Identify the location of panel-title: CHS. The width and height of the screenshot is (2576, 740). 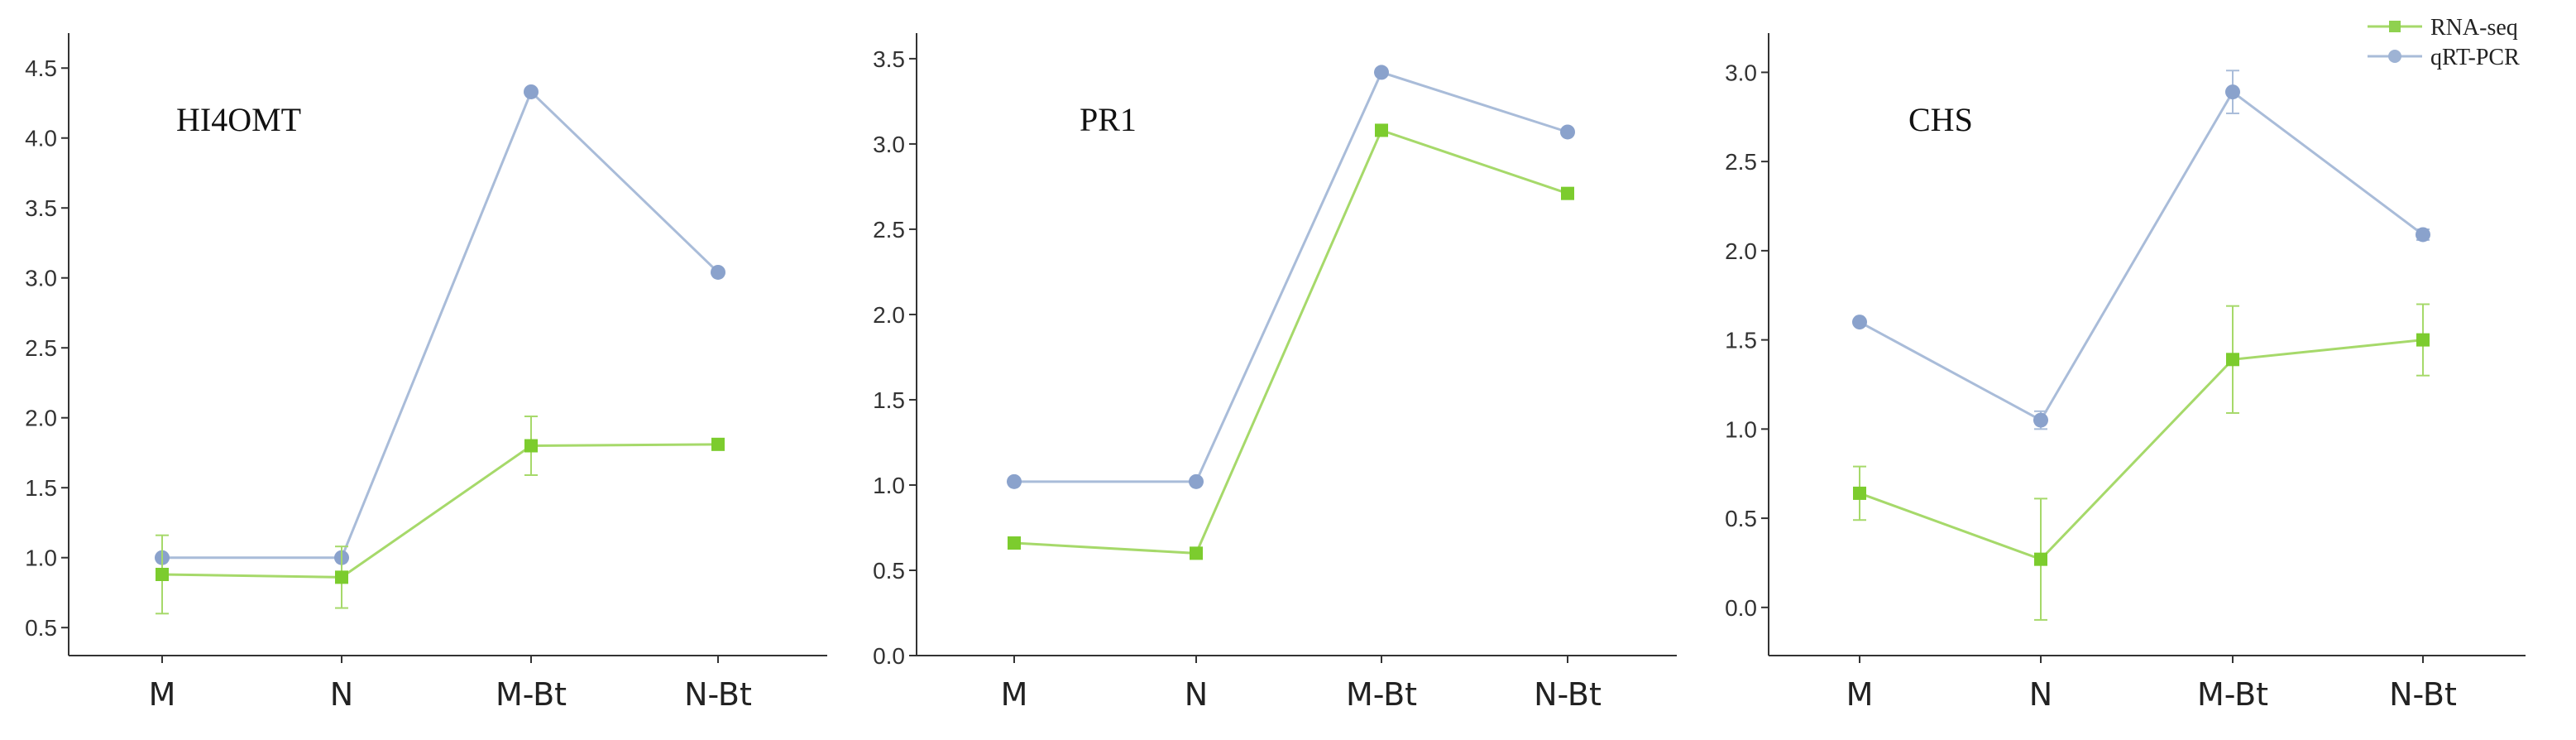
(1940, 119).